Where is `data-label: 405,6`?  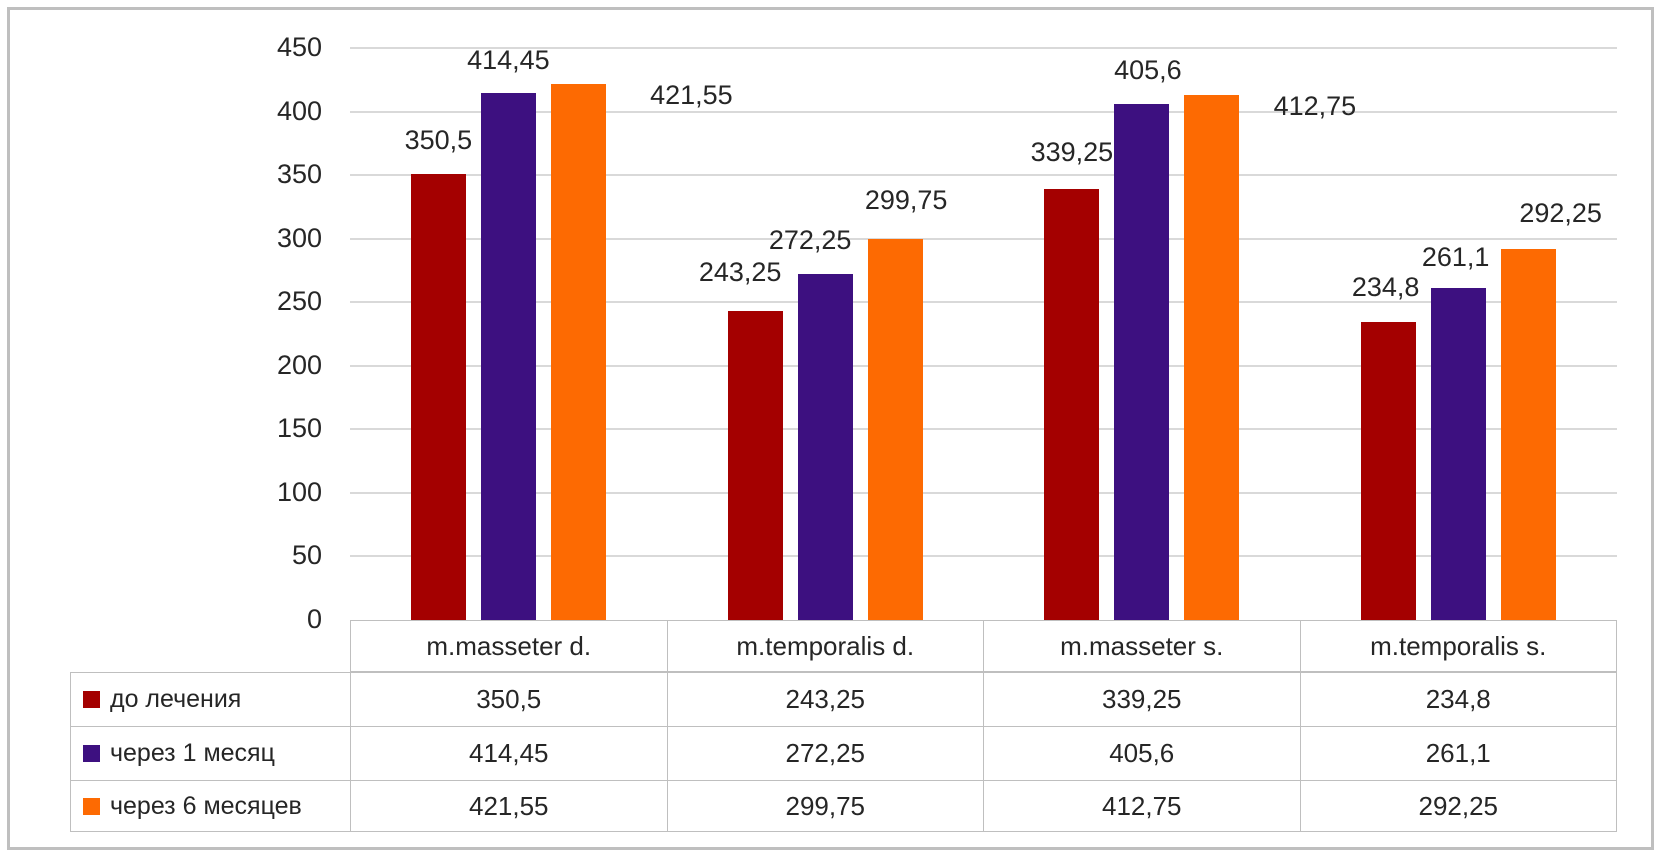
data-label: 405,6 is located at coordinates (1148, 70).